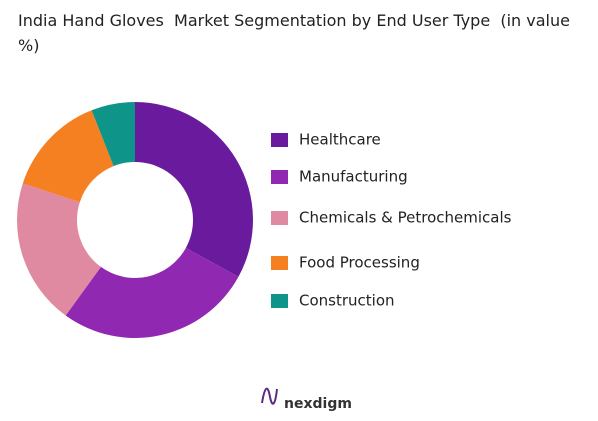 This screenshot has height=421, width=598. Describe the element at coordinates (353, 177) in the screenshot. I see `legend-label: Manufacturing` at that location.